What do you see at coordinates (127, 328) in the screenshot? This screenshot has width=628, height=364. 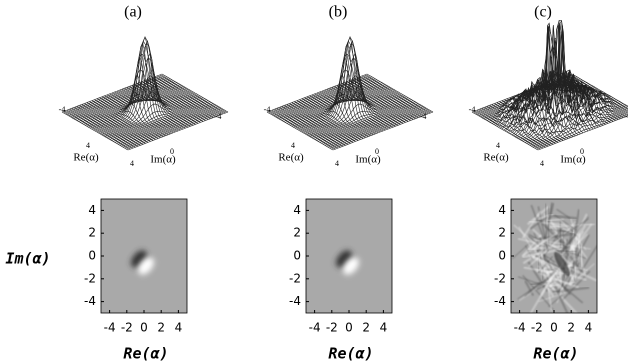 I see `x-tick-label: -2` at bounding box center [127, 328].